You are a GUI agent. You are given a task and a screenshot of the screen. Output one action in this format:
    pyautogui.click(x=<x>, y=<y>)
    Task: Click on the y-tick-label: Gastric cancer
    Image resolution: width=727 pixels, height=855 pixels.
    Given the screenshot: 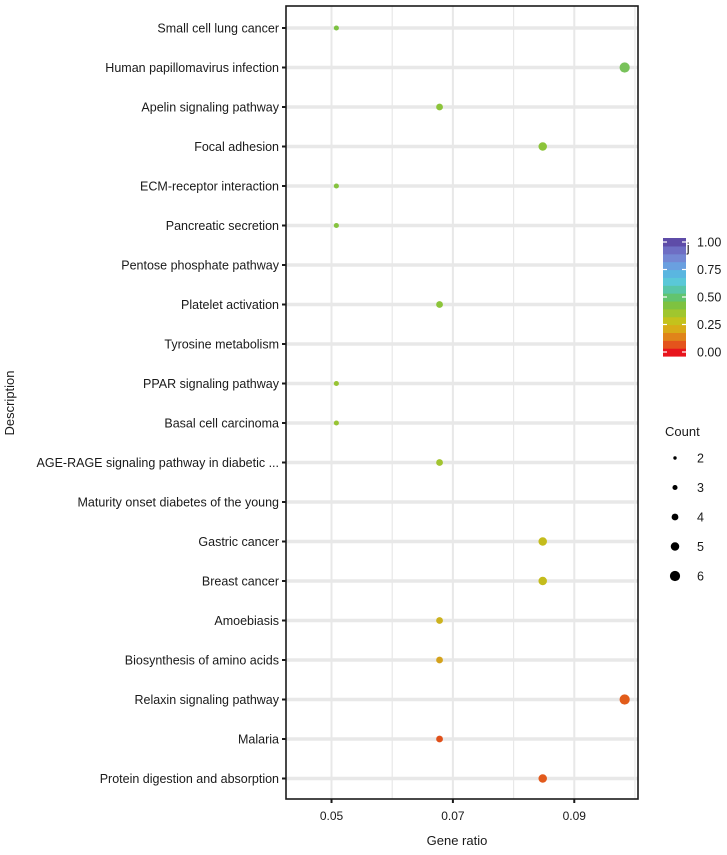 What is the action you would take?
    pyautogui.click(x=238, y=542)
    